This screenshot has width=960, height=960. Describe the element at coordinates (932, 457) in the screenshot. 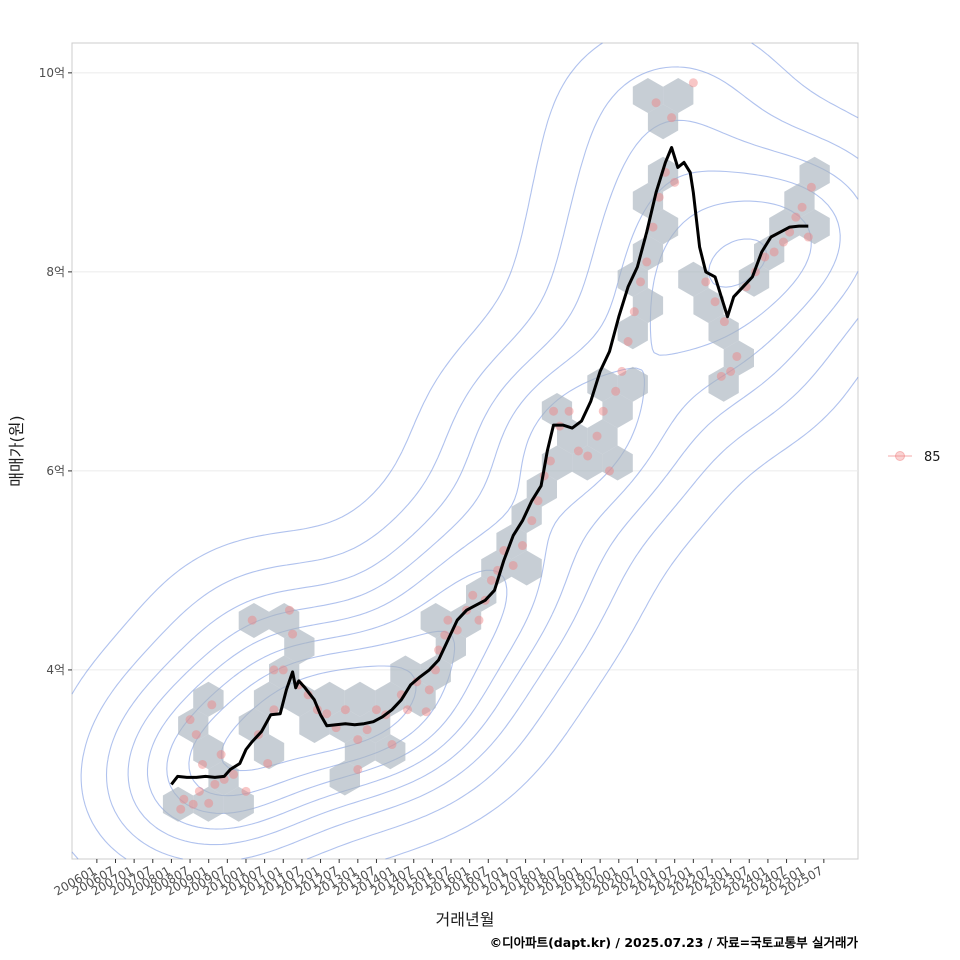

I see `legend-label: 85` at that location.